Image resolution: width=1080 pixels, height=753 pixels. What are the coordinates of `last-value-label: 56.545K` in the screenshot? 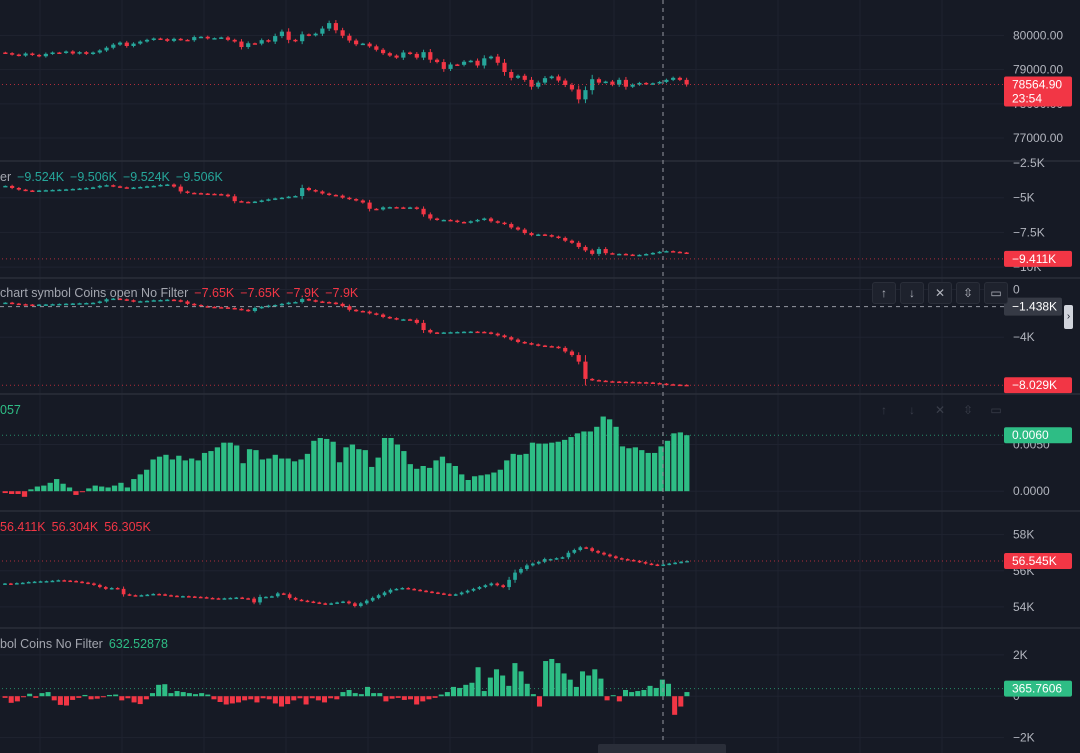 It's located at (1034, 561).